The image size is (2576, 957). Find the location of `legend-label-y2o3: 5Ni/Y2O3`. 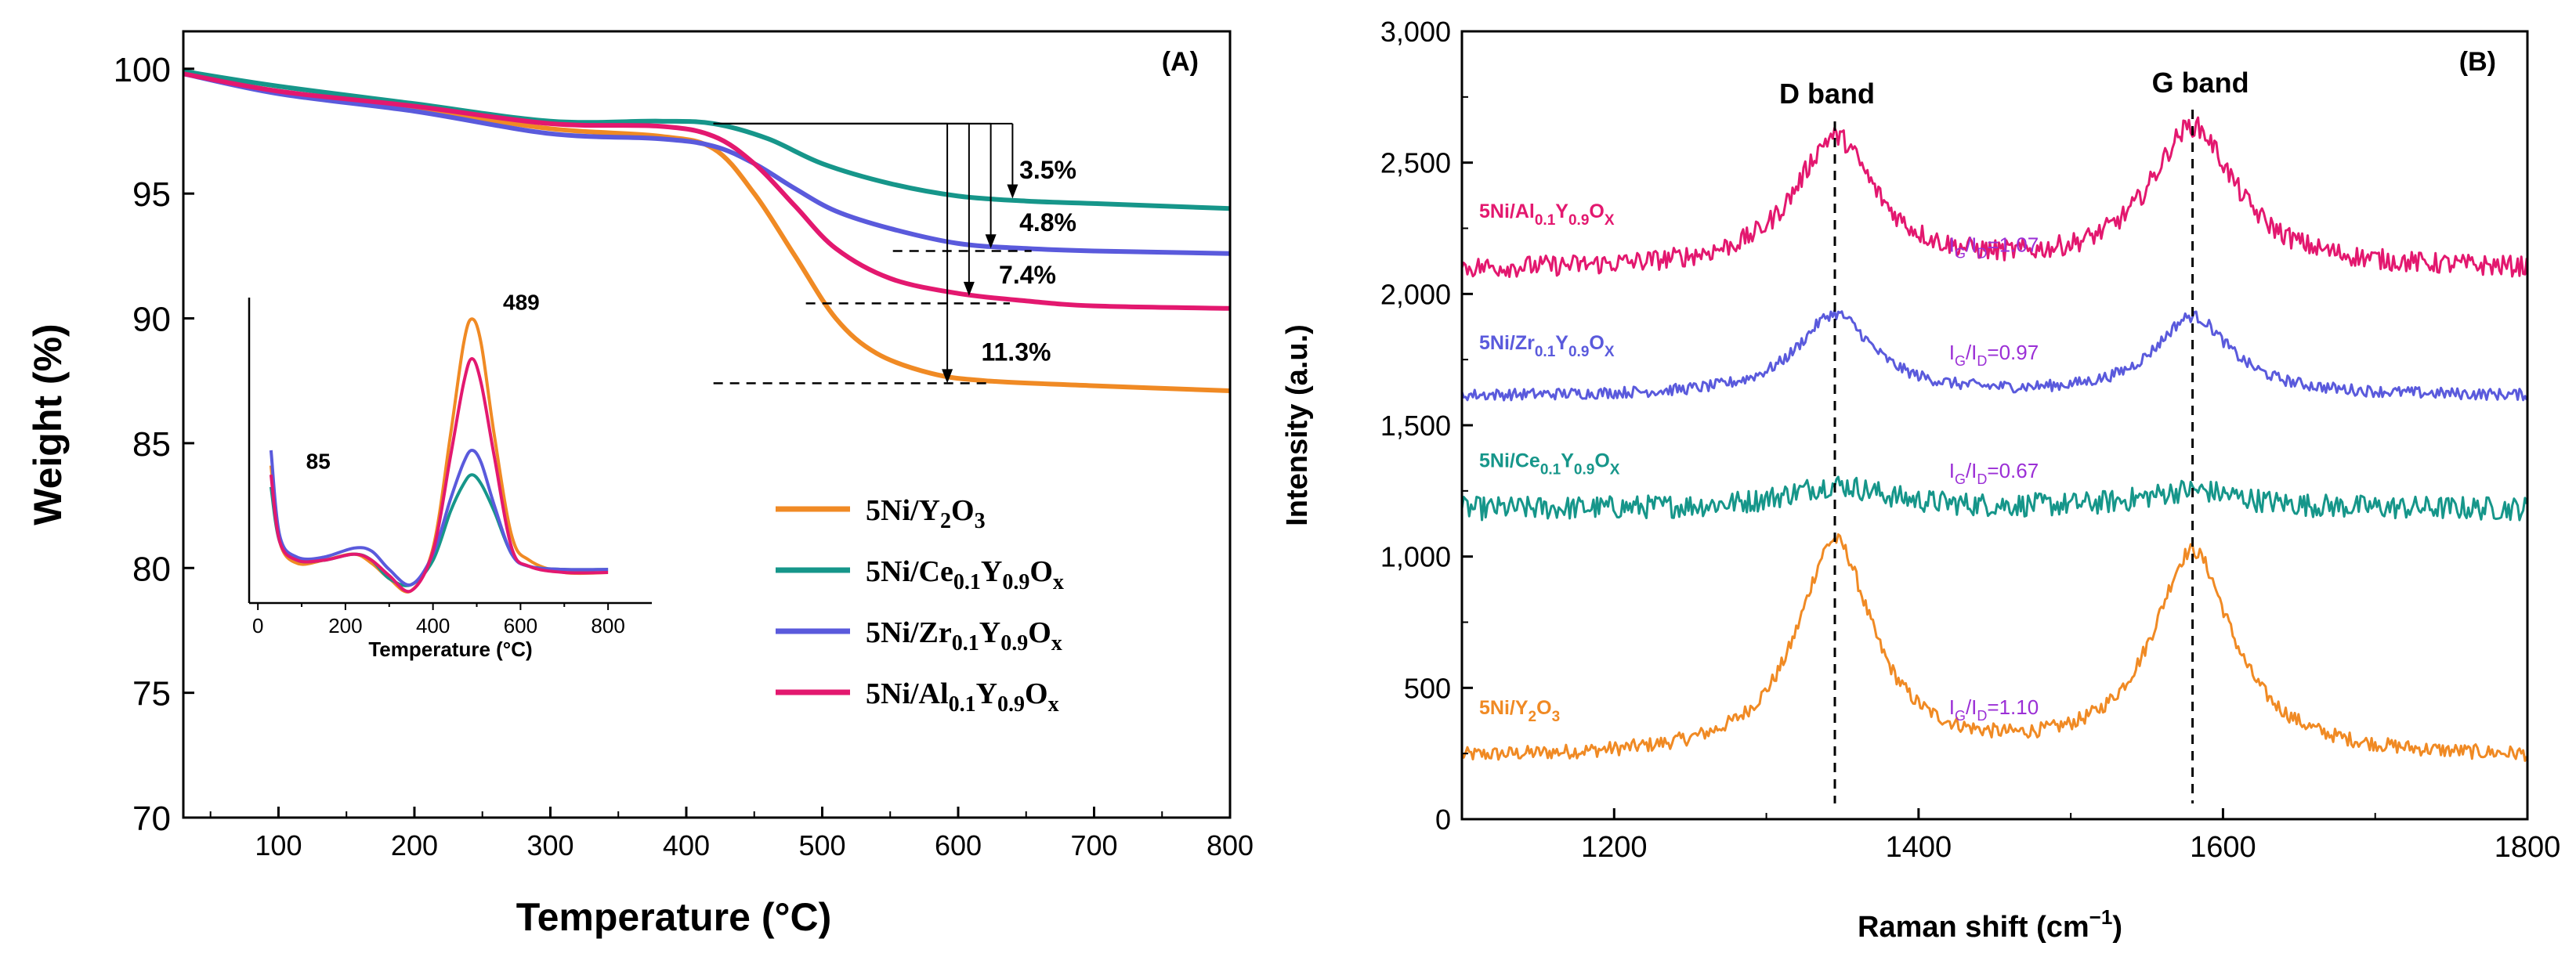

legend-label-y2o3: 5Ni/Y2O3 is located at coordinates (926, 514).